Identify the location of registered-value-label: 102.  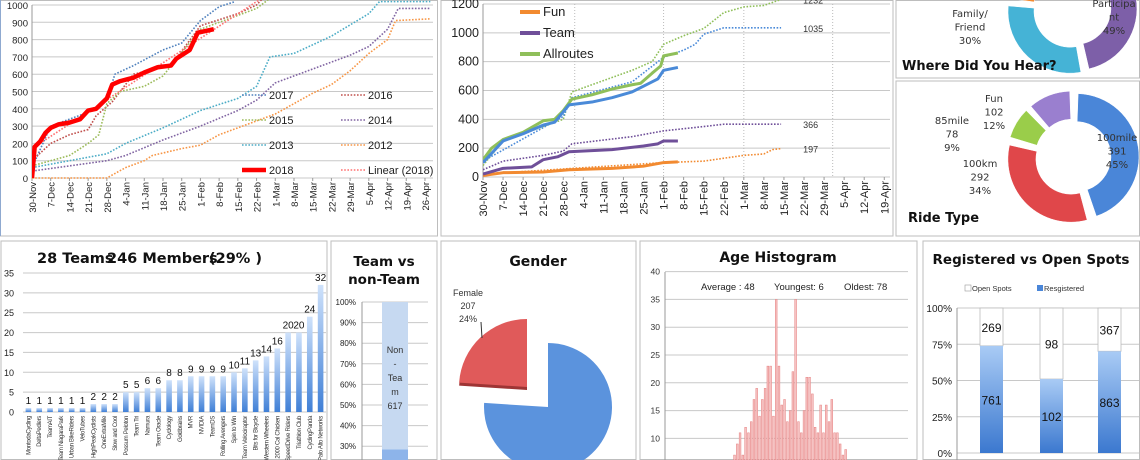
(1051, 417).